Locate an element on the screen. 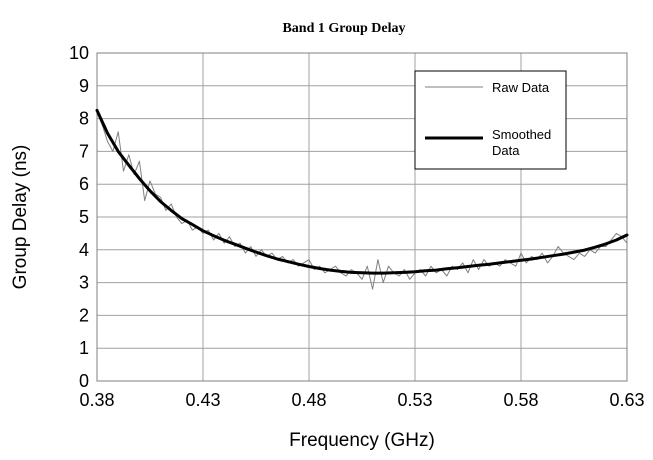 The height and width of the screenshot is (460, 653). x-tick-label: 0.48 is located at coordinates (308, 400).